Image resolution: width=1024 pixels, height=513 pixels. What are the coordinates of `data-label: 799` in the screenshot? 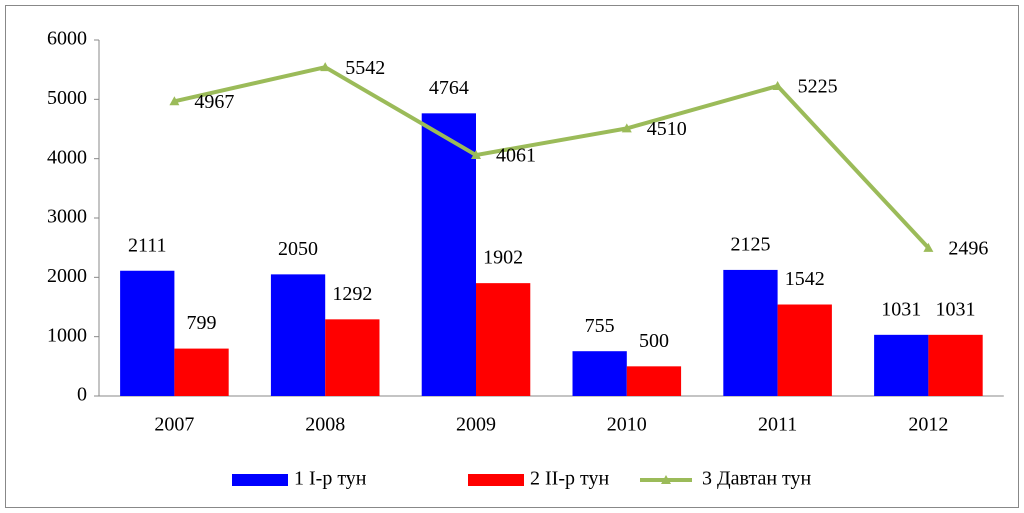 It's located at (202, 323).